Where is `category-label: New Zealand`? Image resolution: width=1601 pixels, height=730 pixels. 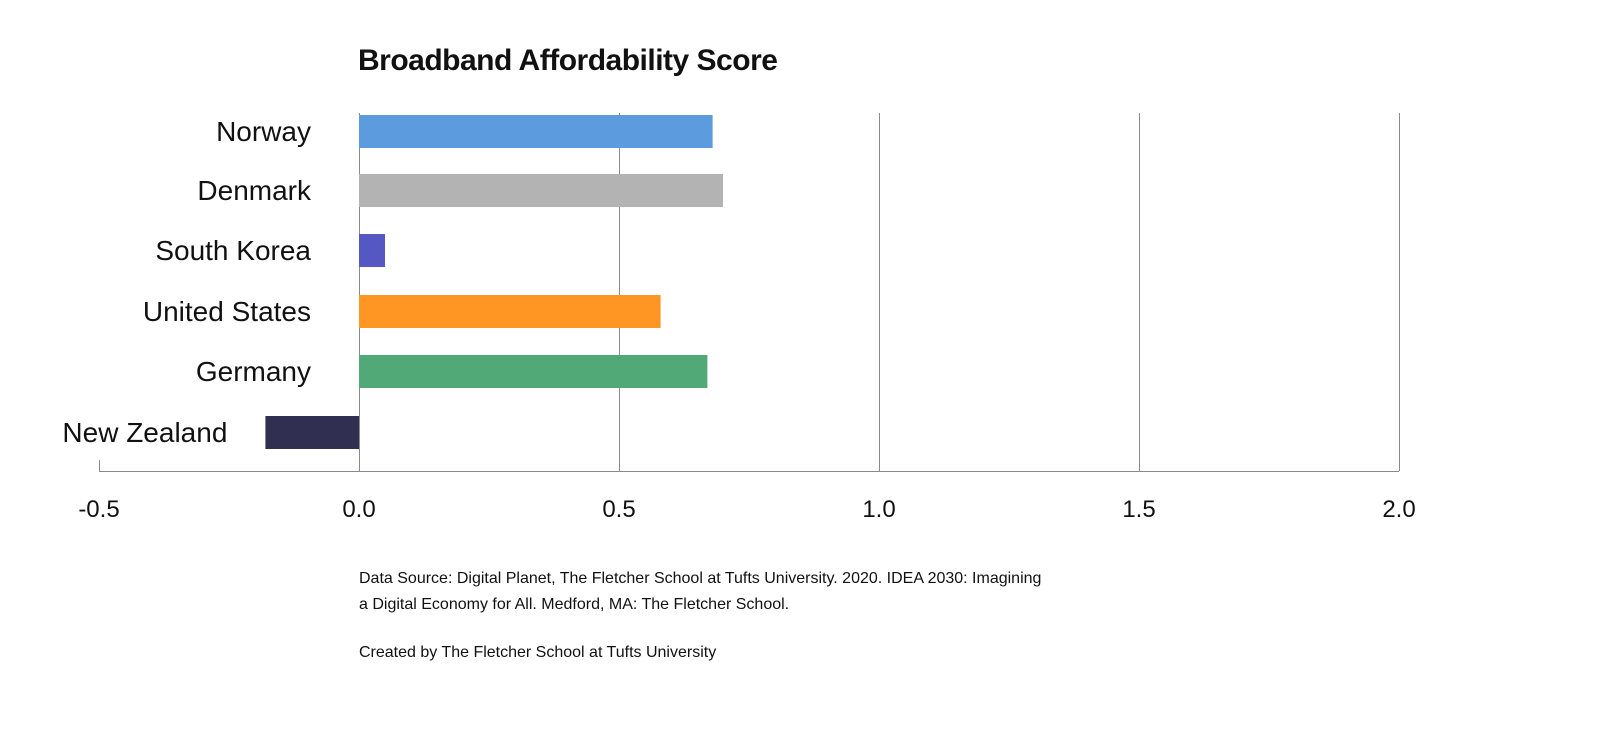 category-label: New Zealand is located at coordinates (144, 432).